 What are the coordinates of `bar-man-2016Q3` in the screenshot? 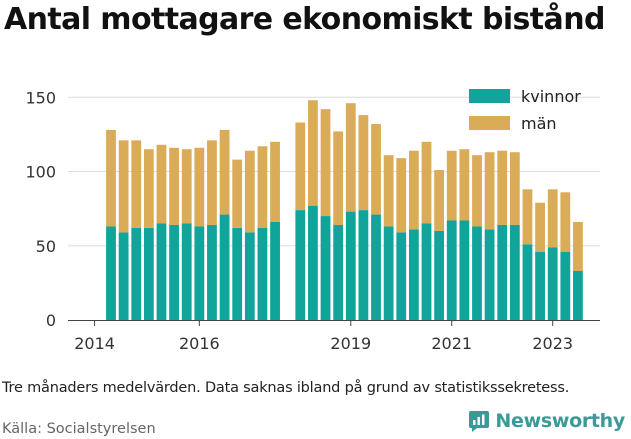 It's located at (224, 172).